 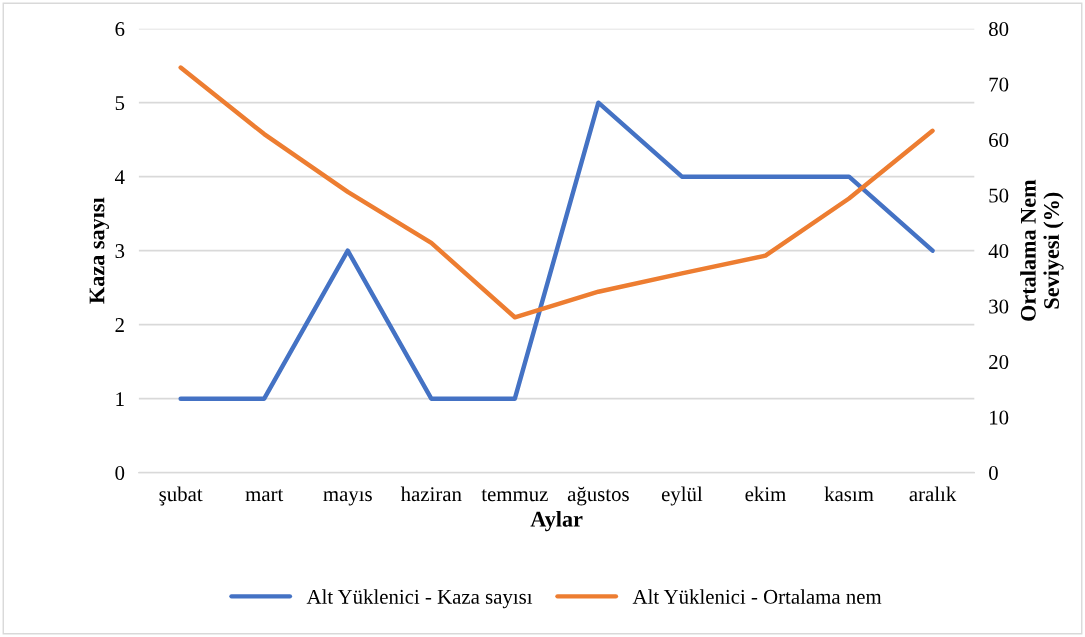 I want to click on y-axis-title: Kaza sayısı, so click(x=99, y=250).